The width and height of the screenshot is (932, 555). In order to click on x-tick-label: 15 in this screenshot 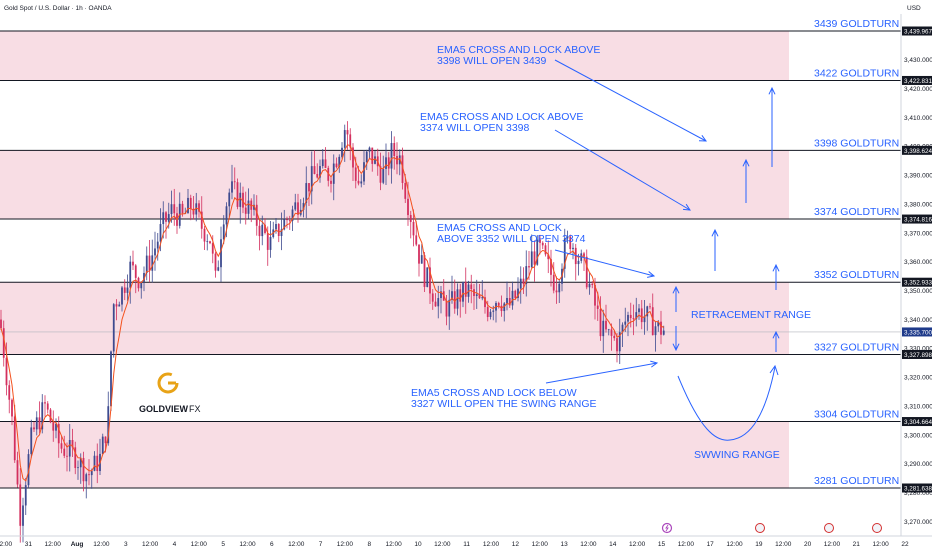, I will do `click(662, 544)`.